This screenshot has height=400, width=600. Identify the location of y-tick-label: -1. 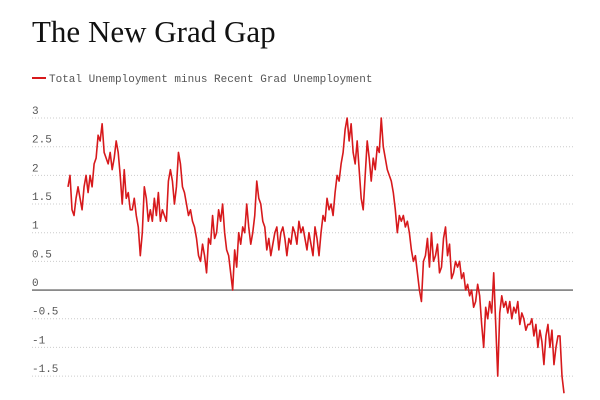
(39, 341).